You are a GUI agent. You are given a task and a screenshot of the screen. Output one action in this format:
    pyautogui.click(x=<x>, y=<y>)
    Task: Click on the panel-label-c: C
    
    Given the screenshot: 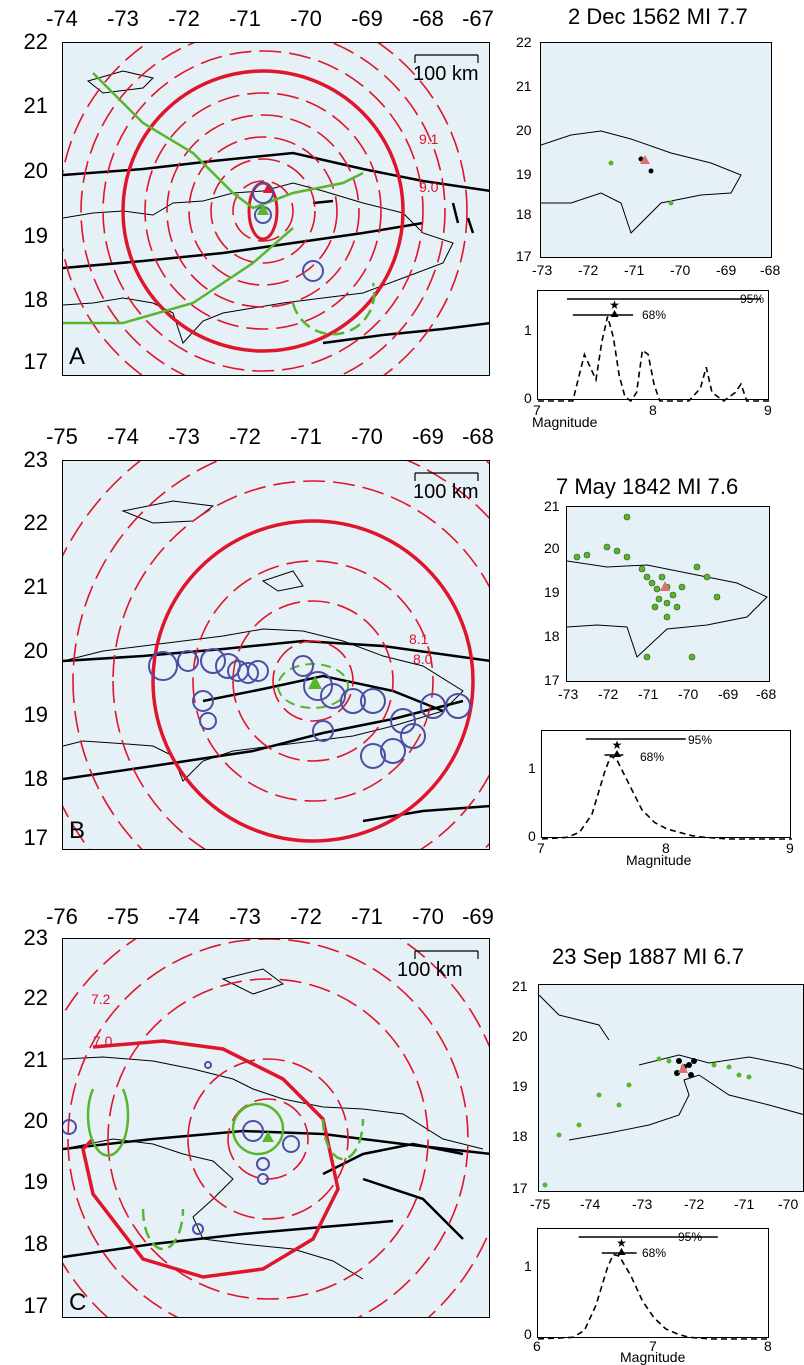 What is the action you would take?
    pyautogui.click(x=78, y=1302)
    